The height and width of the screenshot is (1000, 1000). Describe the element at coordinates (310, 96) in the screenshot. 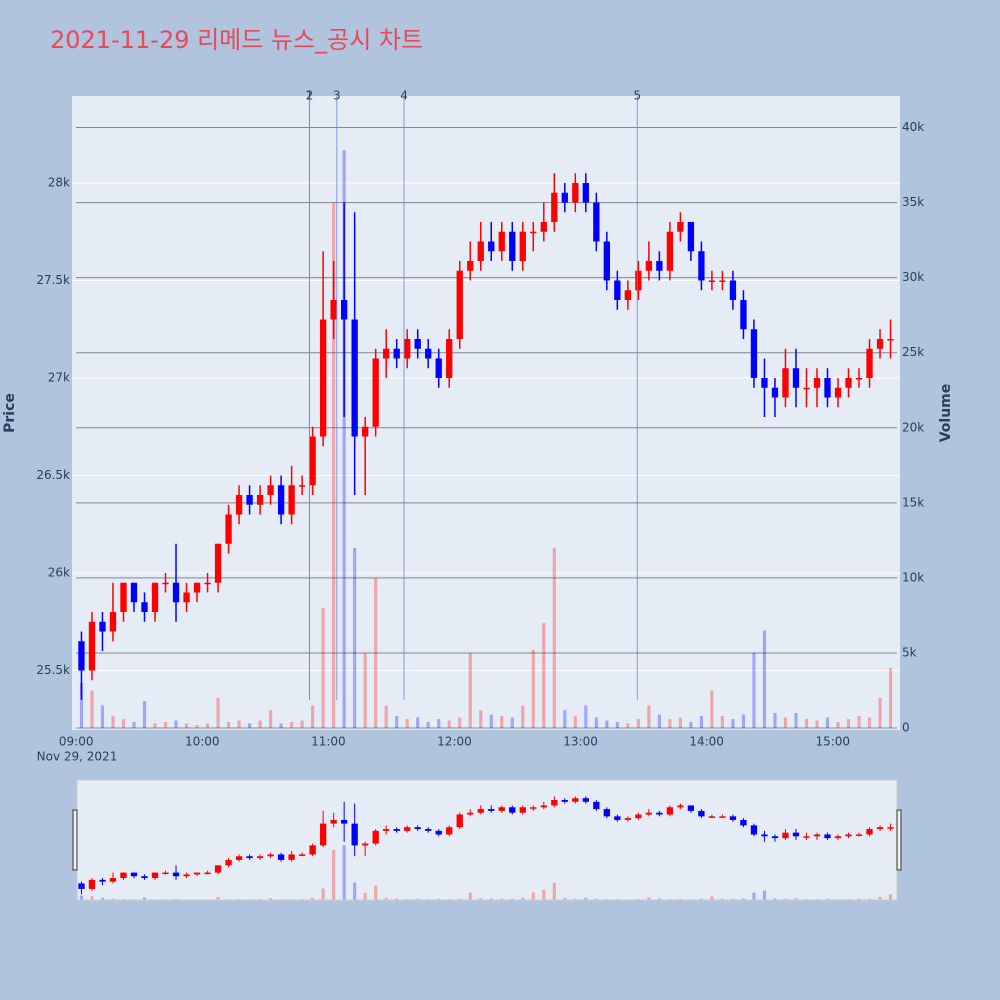

I see `news-label: 1` at that location.